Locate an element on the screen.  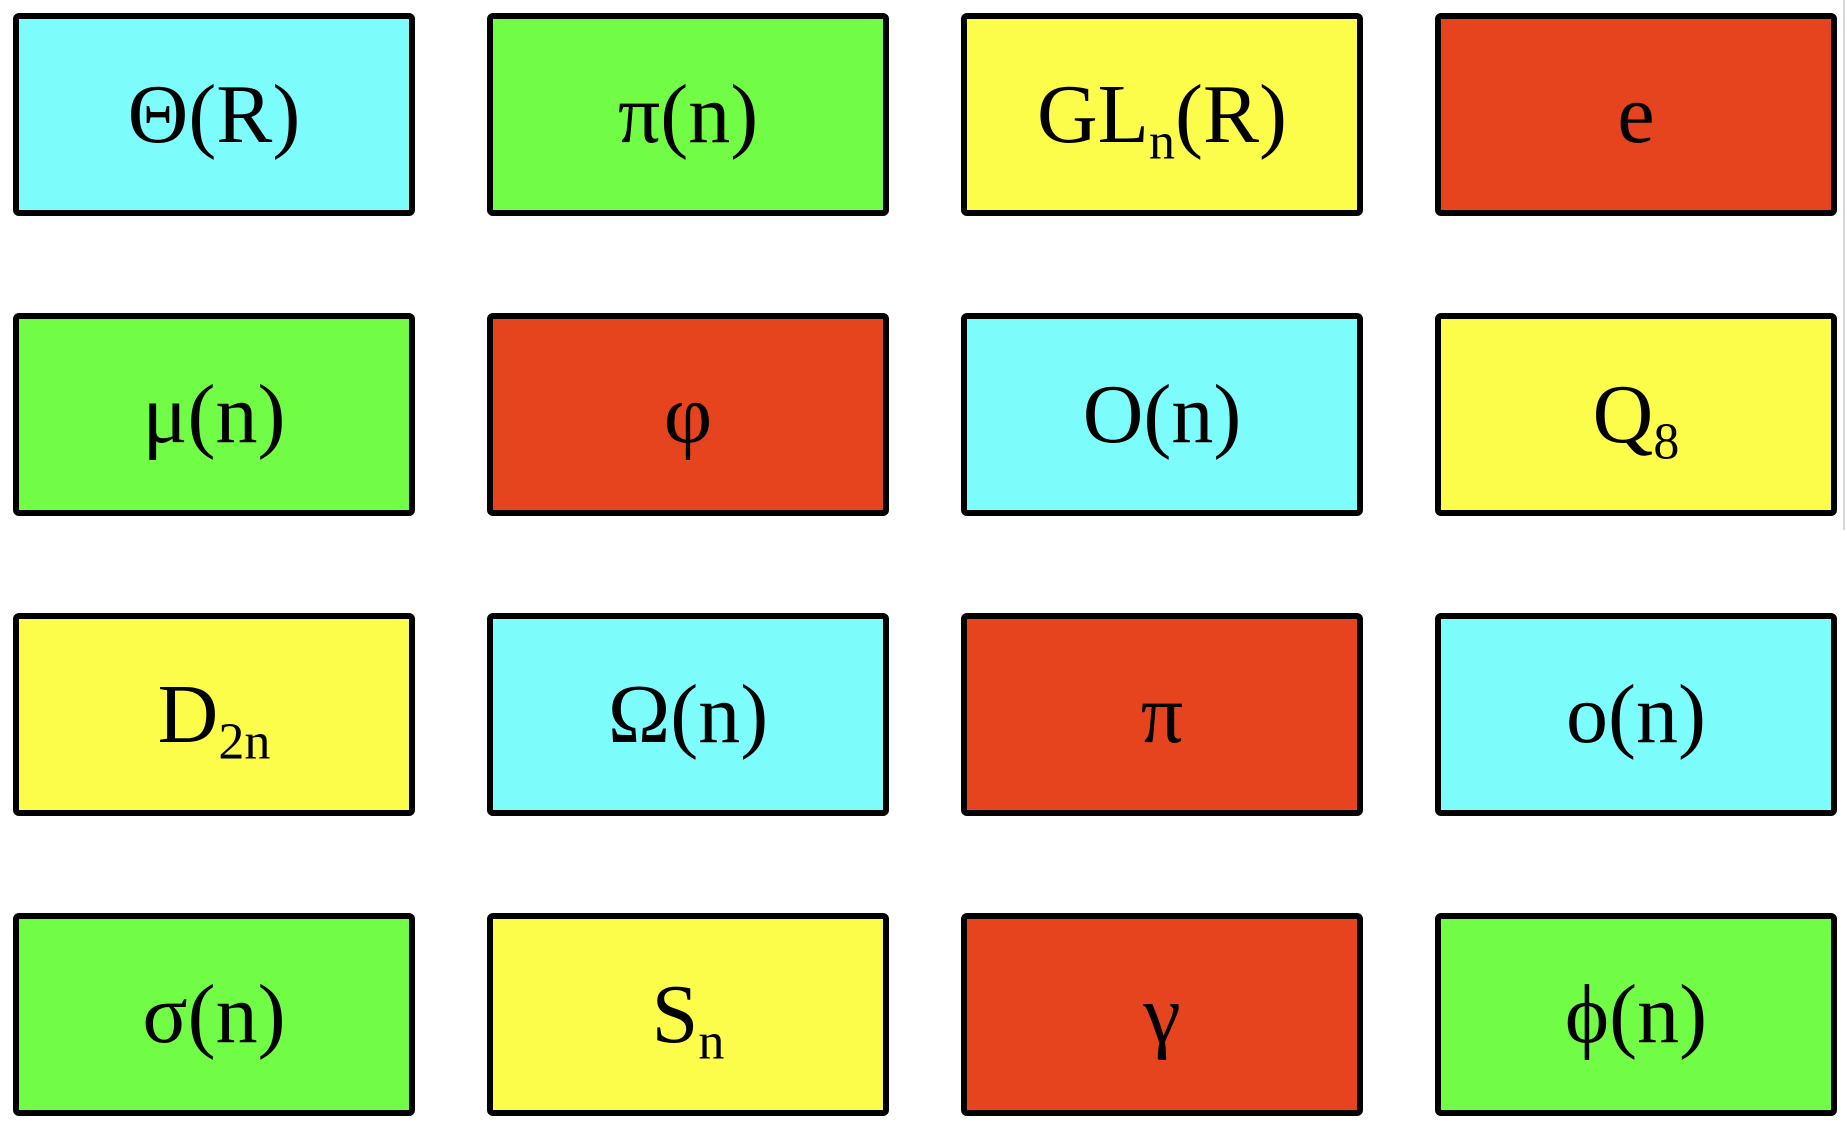
tile-label: Θ(R) is located at coordinates (214, 114).